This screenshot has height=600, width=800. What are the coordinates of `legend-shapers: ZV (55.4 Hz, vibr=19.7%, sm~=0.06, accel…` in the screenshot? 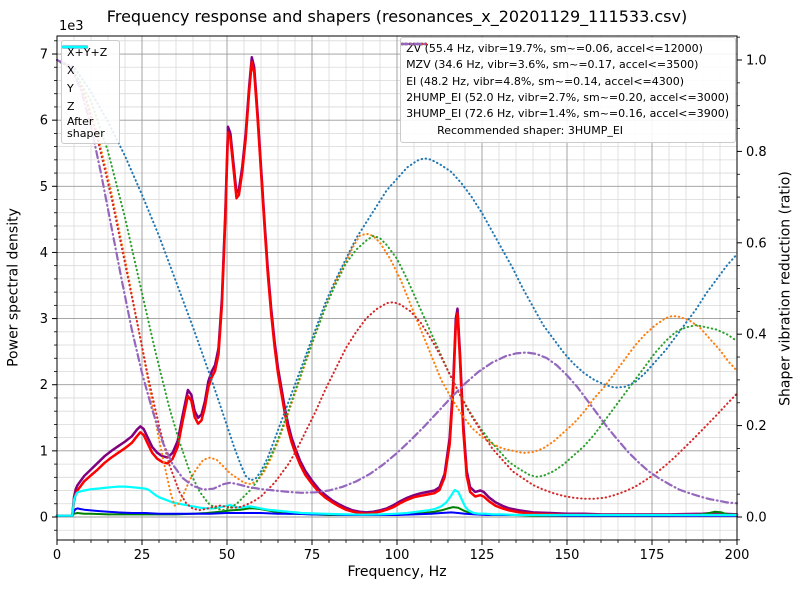 It's located at (568, 90).